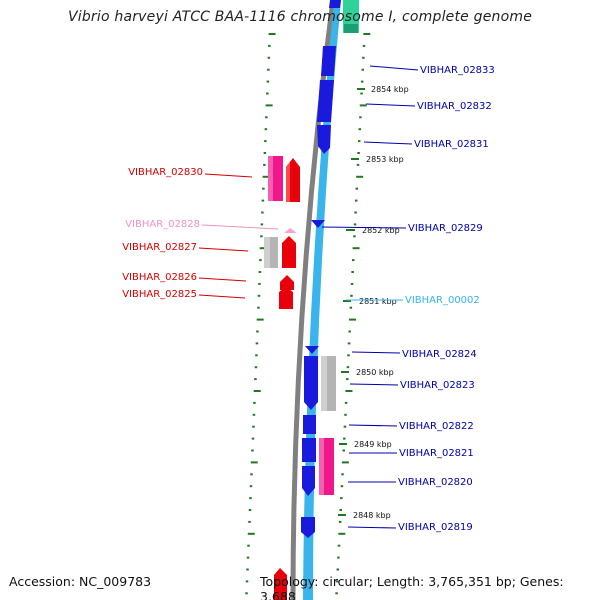 This screenshot has height=600, width=600. Describe the element at coordinates (260, 314) in the screenshot. I see `inner-tick-track-left` at that location.